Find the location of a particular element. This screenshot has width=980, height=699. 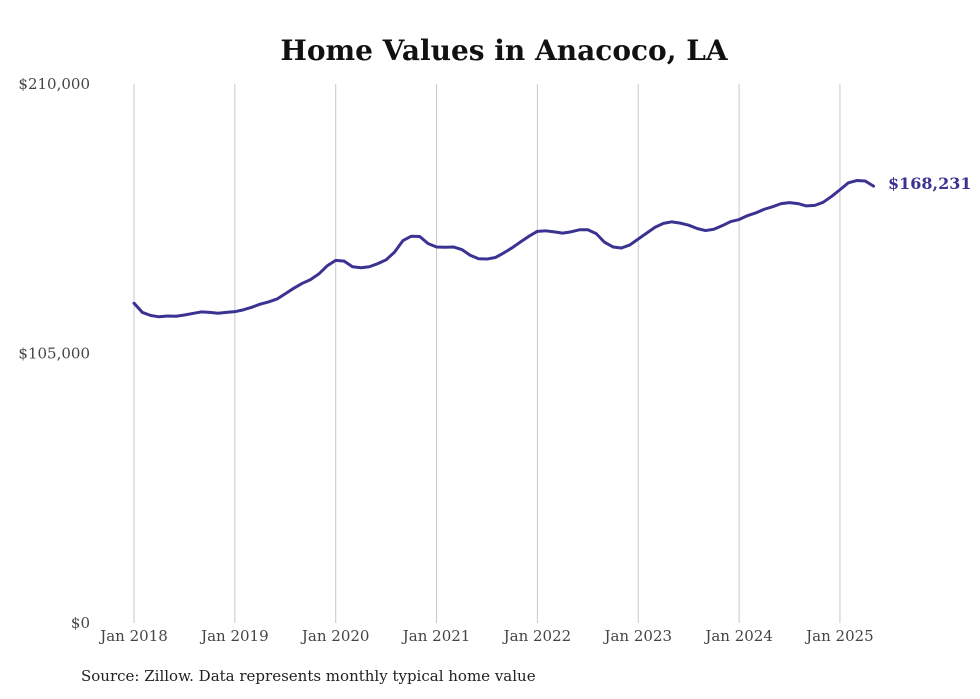

x-tick-label: Jan 2025 is located at coordinates (839, 636).